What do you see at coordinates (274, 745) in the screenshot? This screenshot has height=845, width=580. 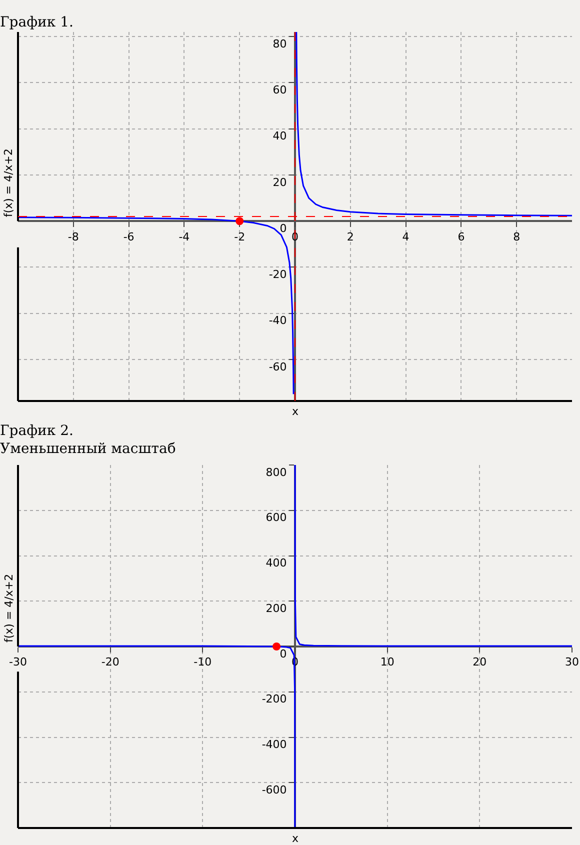 I see `y-tick-label: -400` at bounding box center [274, 745].